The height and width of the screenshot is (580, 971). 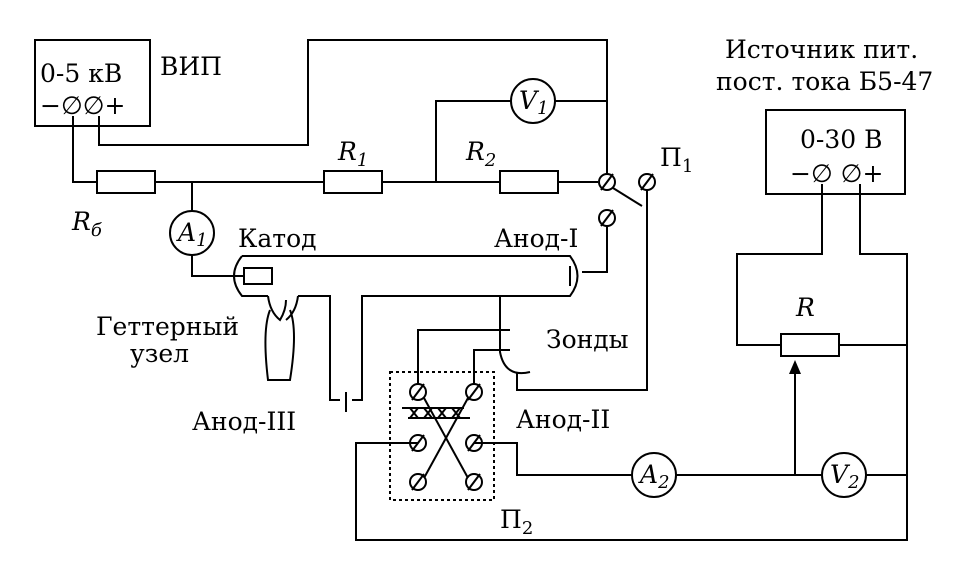 I want to click on source-box, so click(x=835, y=152).